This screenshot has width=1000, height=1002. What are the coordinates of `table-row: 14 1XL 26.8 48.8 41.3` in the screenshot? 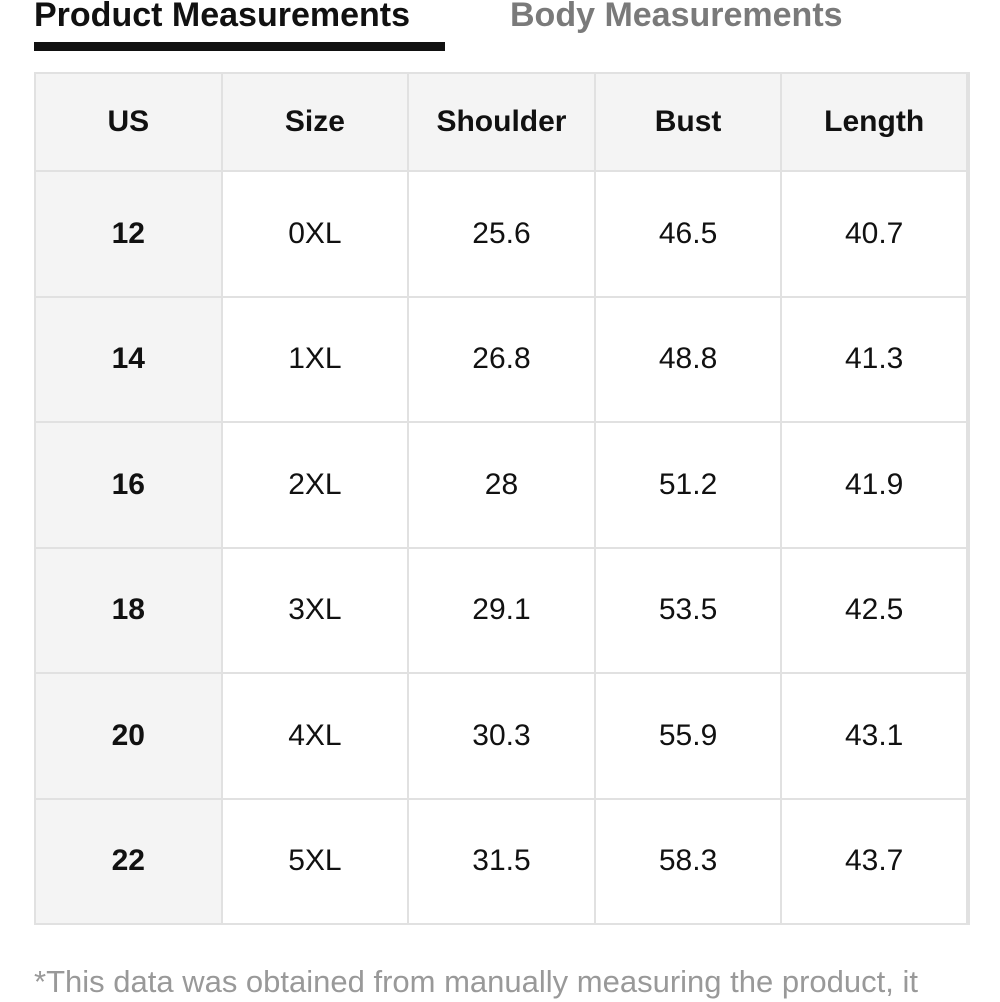 It's located at (502, 359).